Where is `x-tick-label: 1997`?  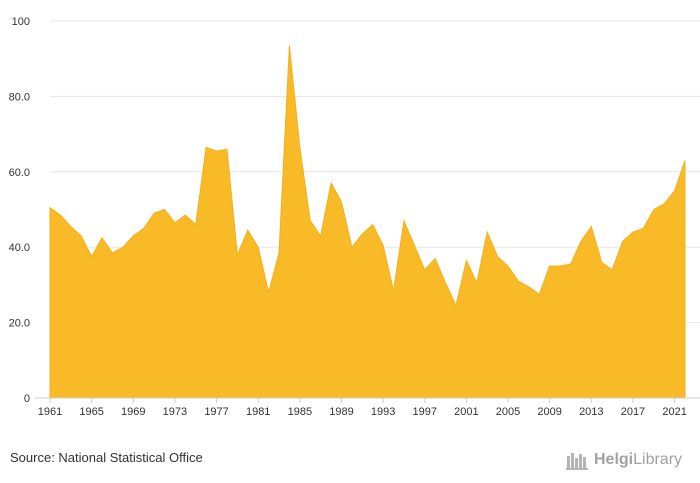 x-tick-label: 1997 is located at coordinates (425, 412).